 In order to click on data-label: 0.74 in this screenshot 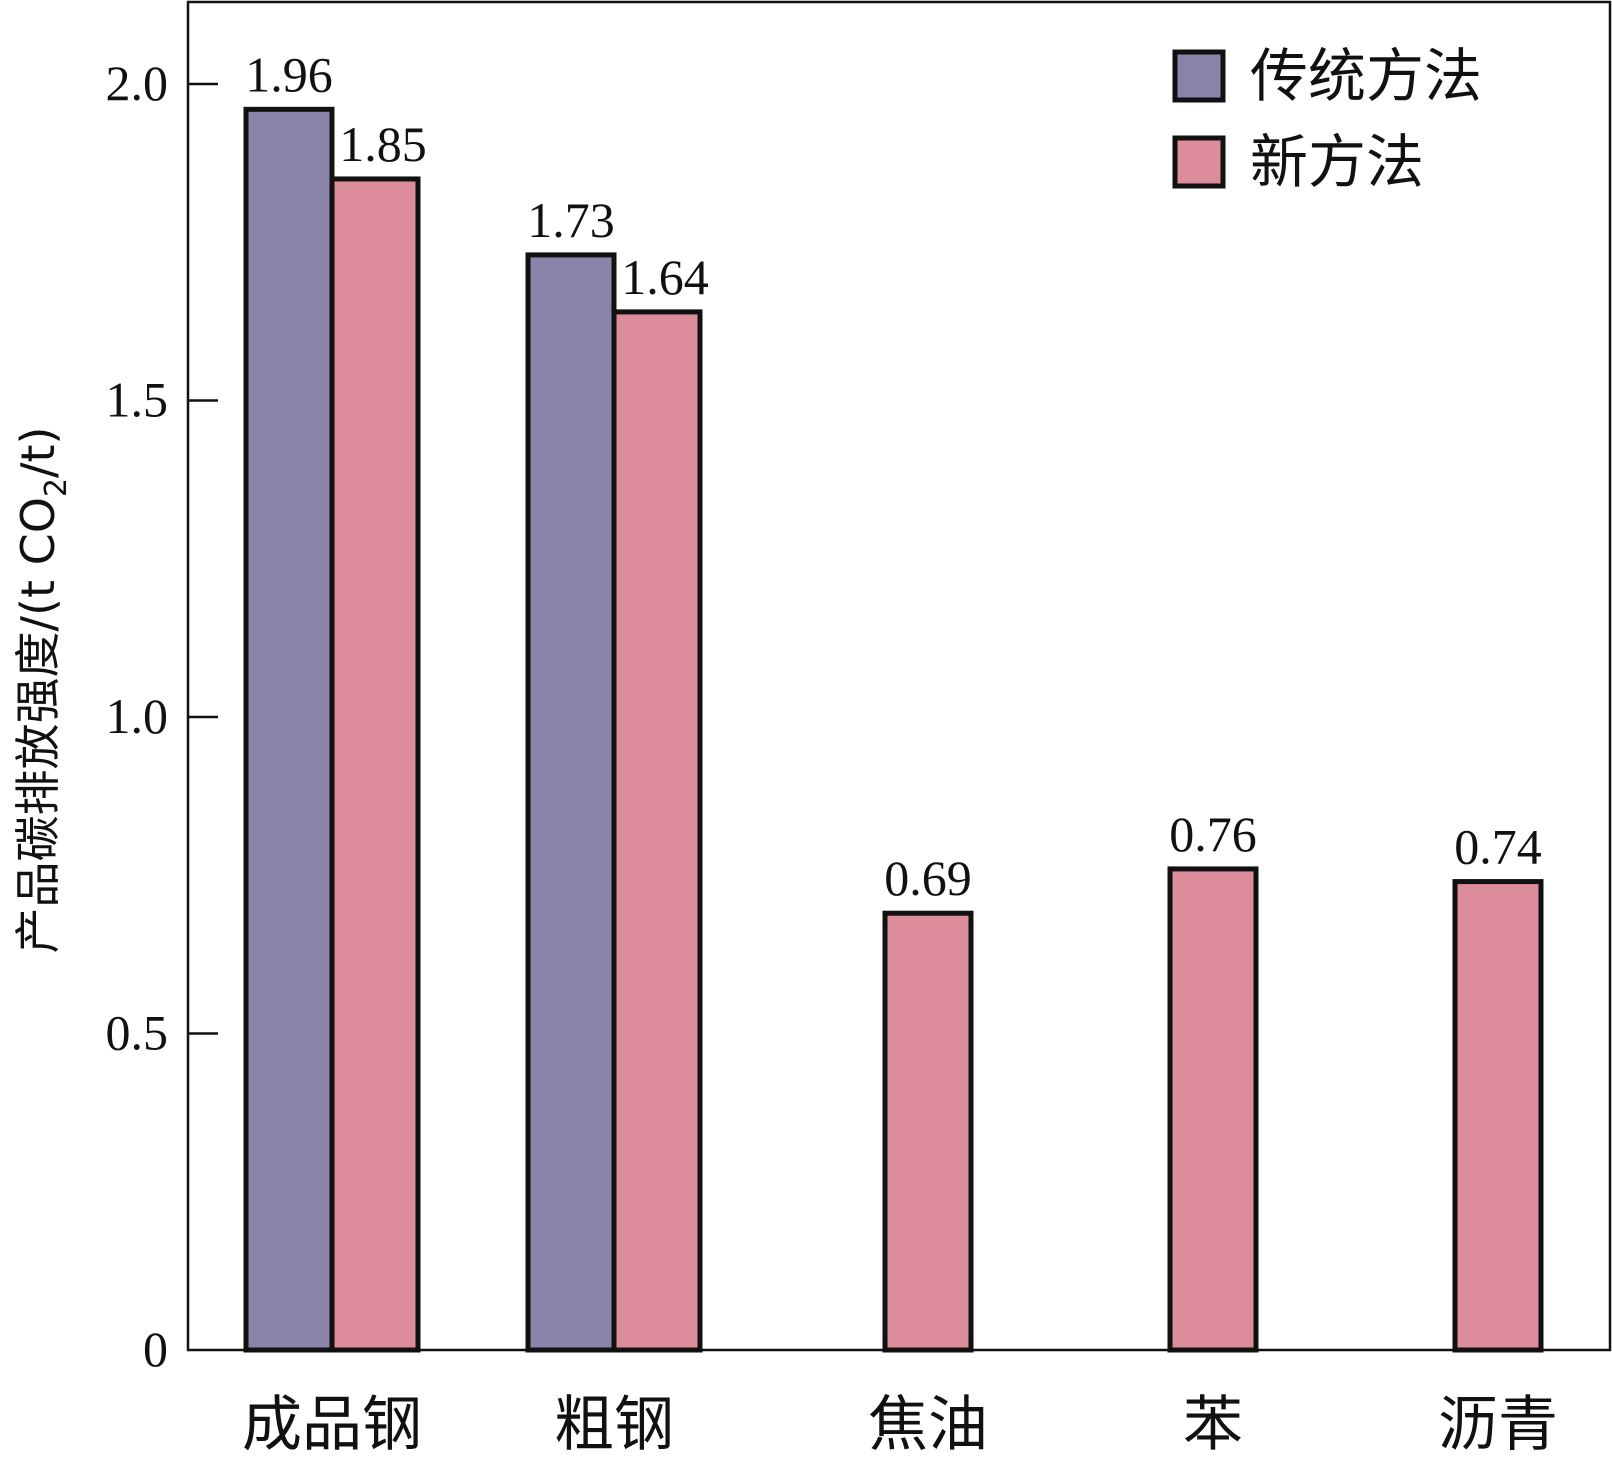, I will do `click(1498, 847)`.